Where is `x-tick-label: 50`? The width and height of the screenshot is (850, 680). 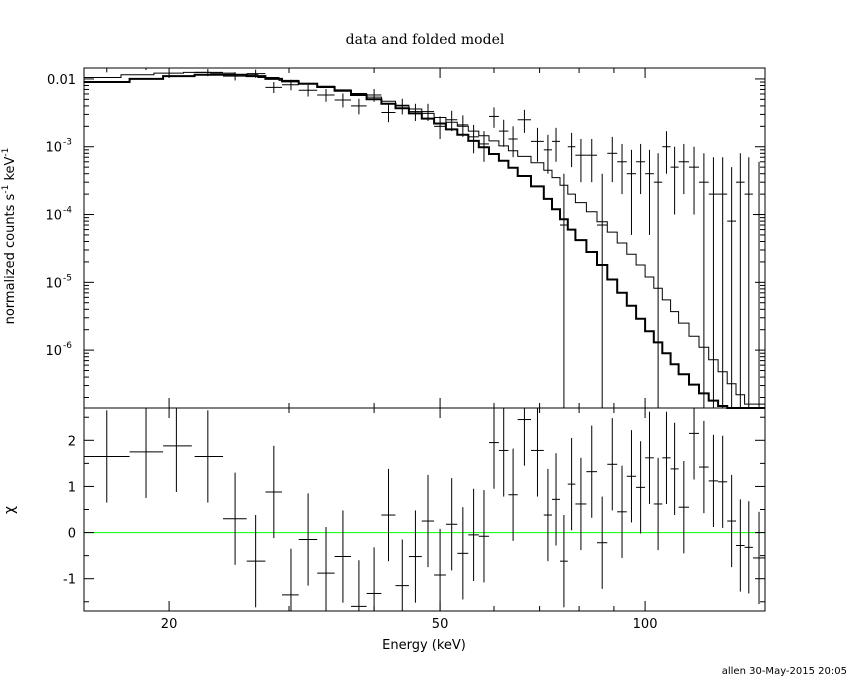 x-tick-label: 50 is located at coordinates (440, 624).